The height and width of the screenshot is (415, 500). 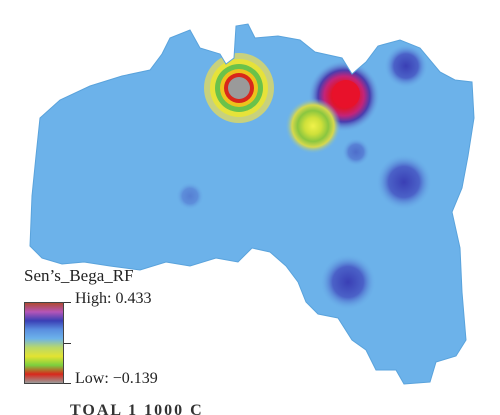 I want to click on low-hotspot, so click(x=239, y=88).